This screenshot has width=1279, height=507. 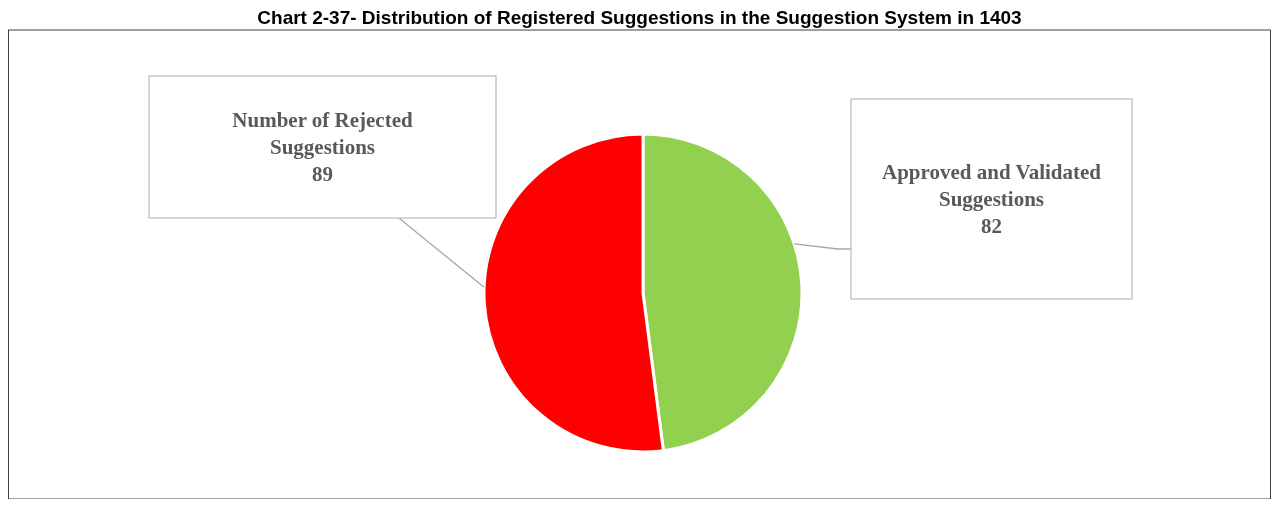 I want to click on slice-label: Approved and Validated Suggestions, so click(x=991, y=185).